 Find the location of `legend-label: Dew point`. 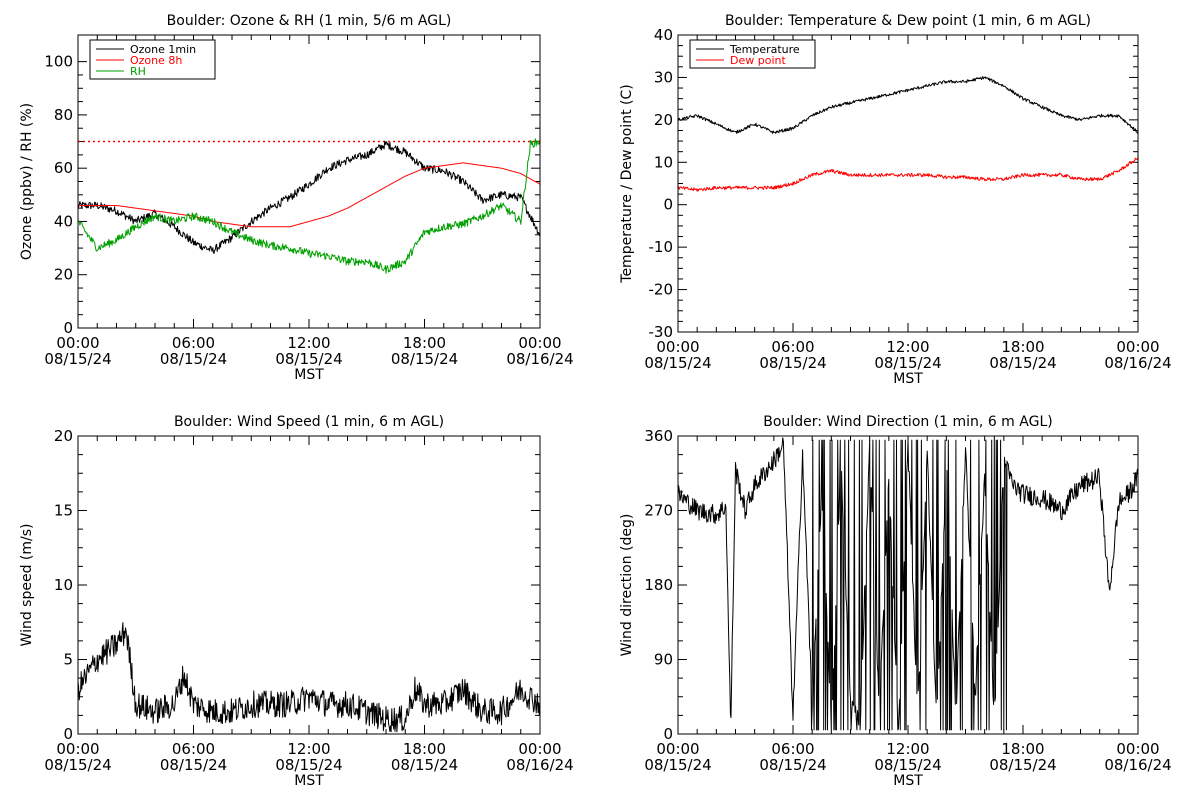

legend-label: Dew point is located at coordinates (758, 60).